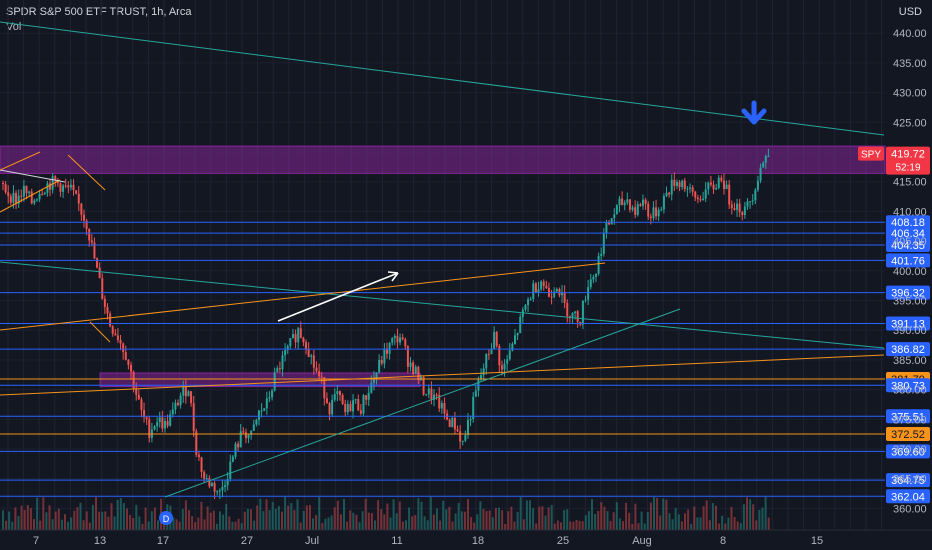  I want to click on last-price-label: 419.72, so click(908, 155).